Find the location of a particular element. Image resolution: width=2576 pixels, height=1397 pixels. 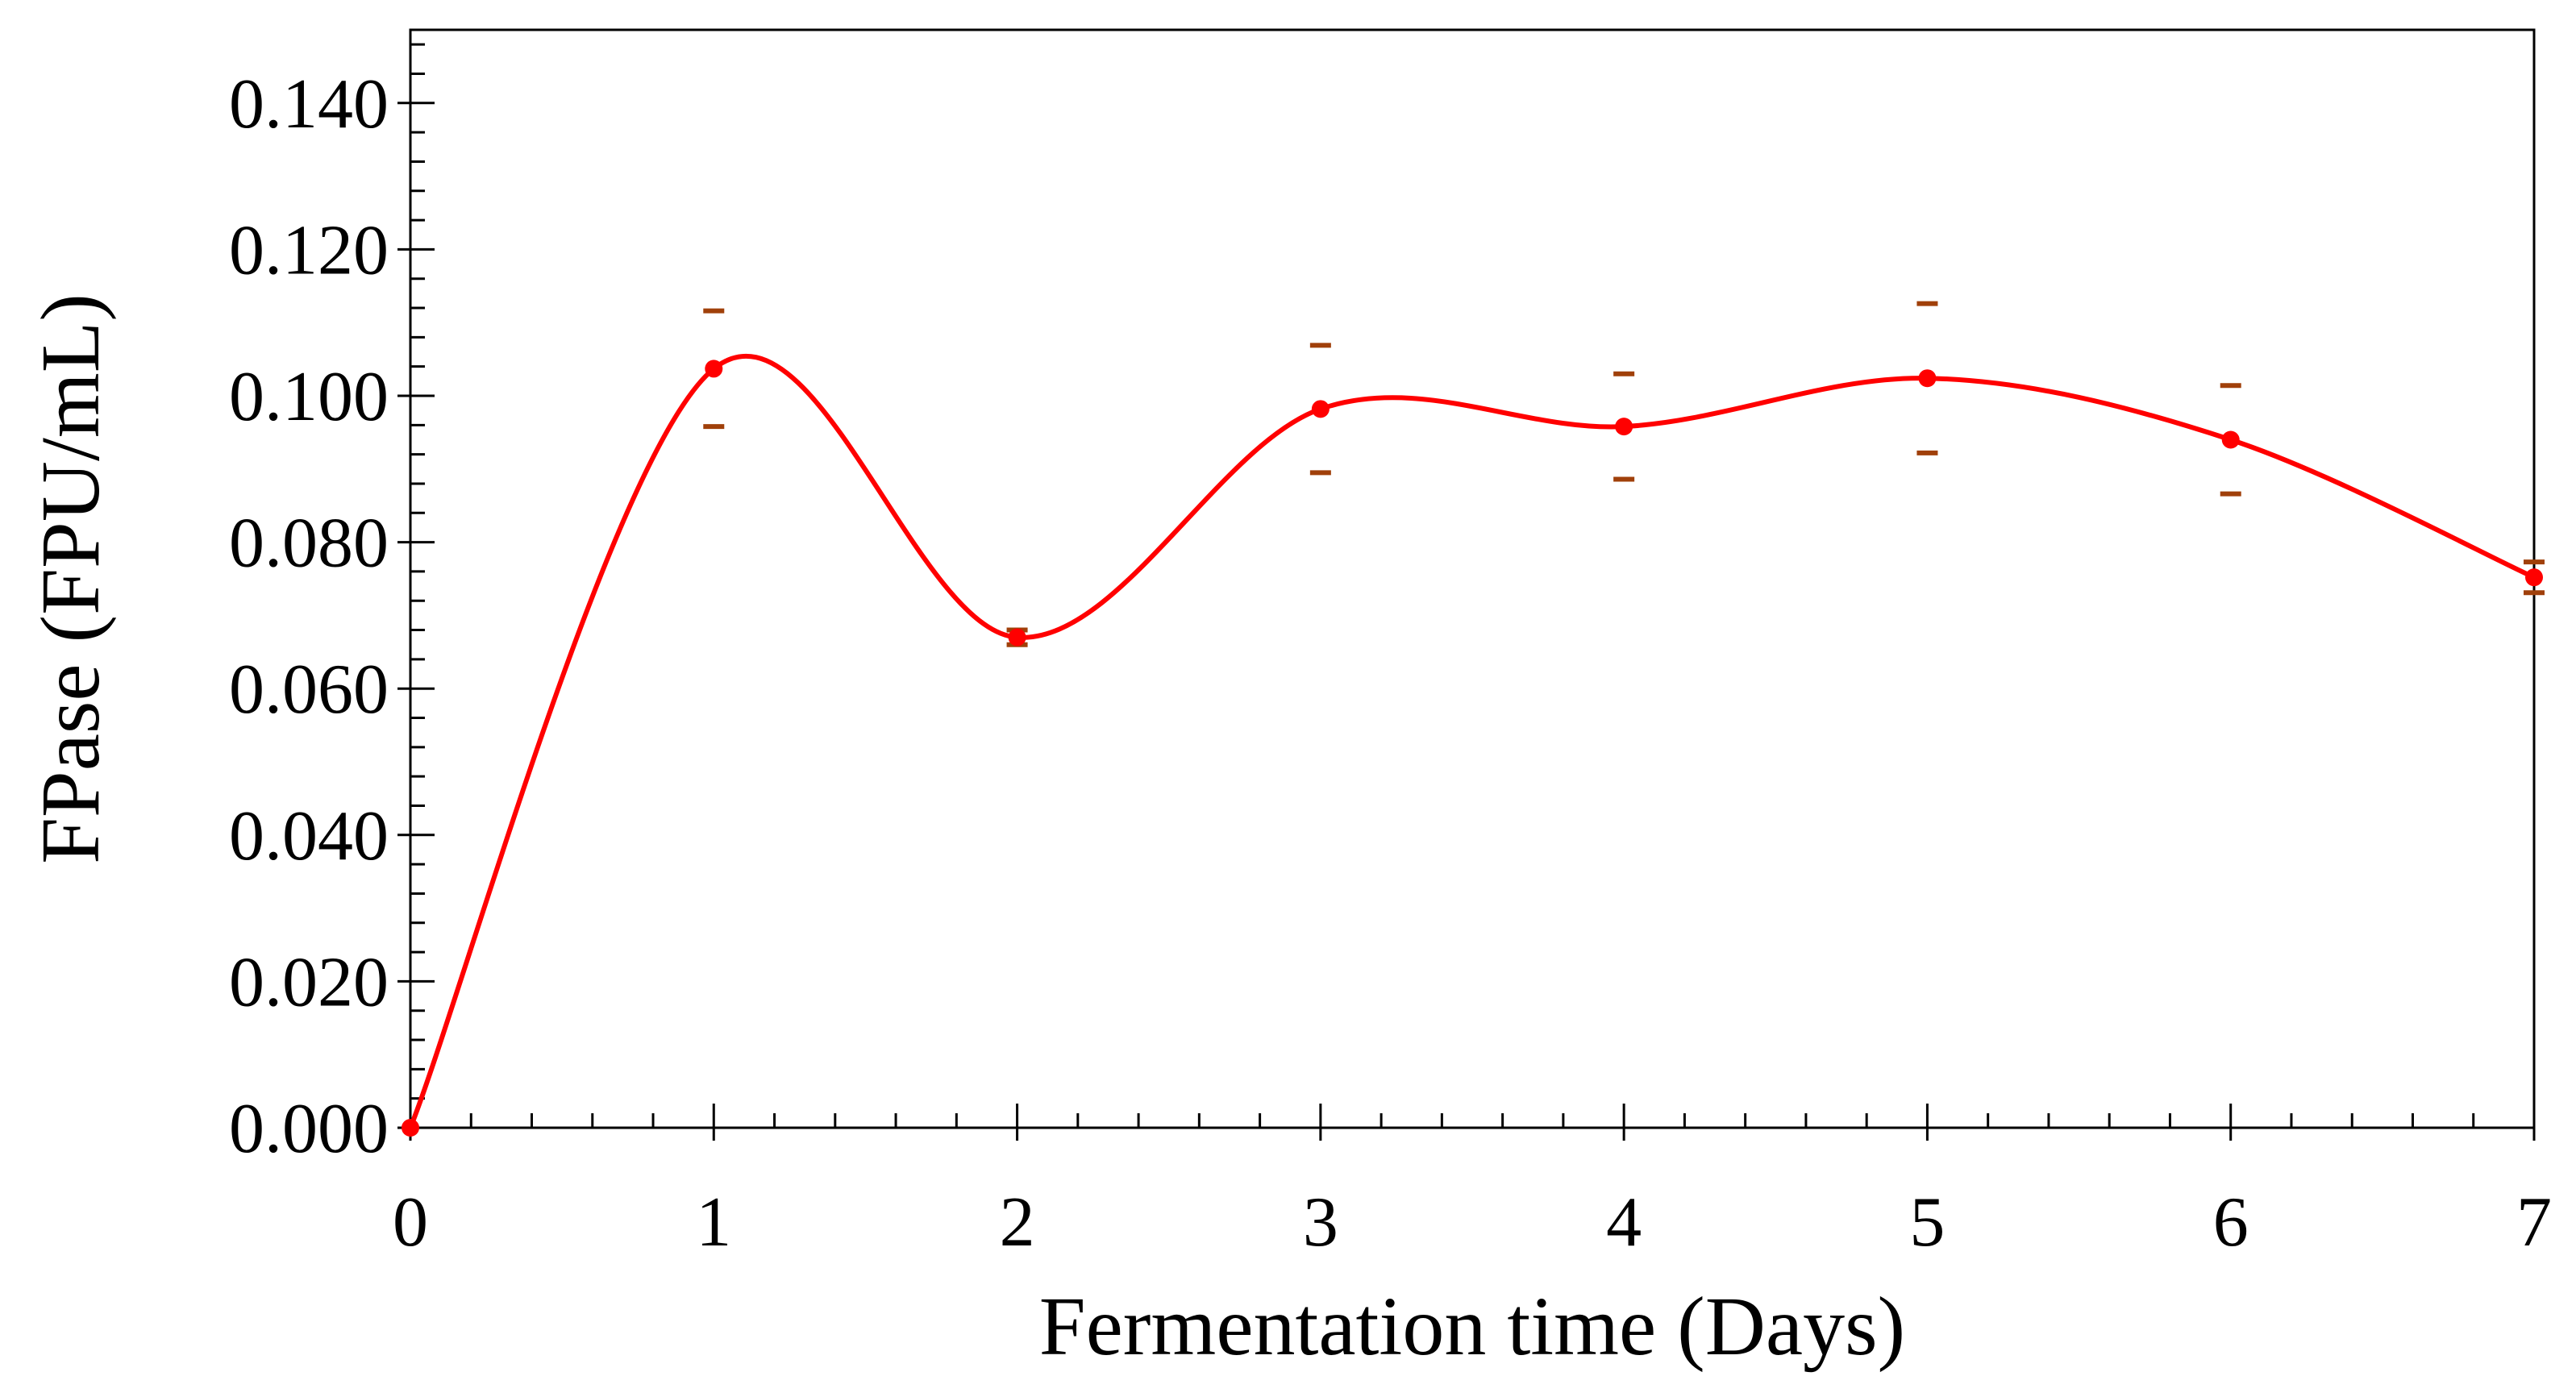

y-tick-label: 0.060 is located at coordinates (309, 690).